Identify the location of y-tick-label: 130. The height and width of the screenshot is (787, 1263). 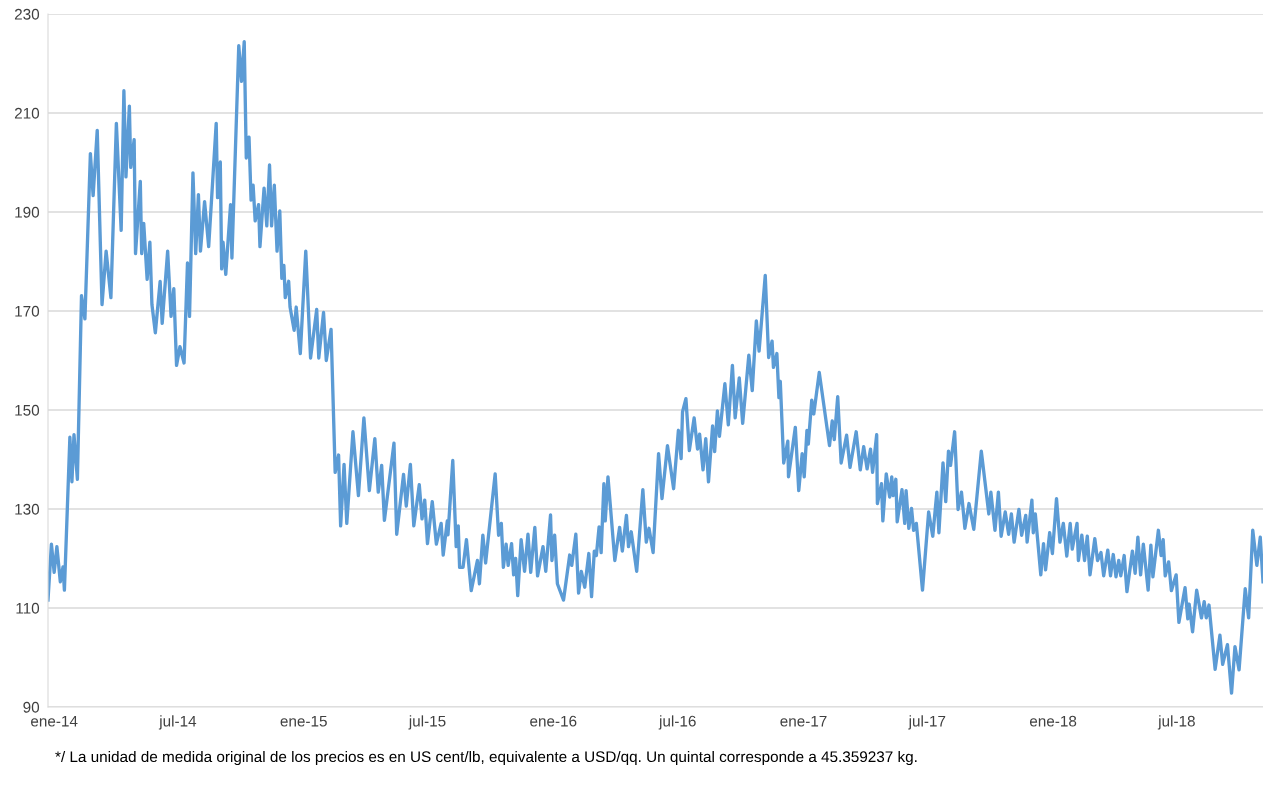
(27, 509).